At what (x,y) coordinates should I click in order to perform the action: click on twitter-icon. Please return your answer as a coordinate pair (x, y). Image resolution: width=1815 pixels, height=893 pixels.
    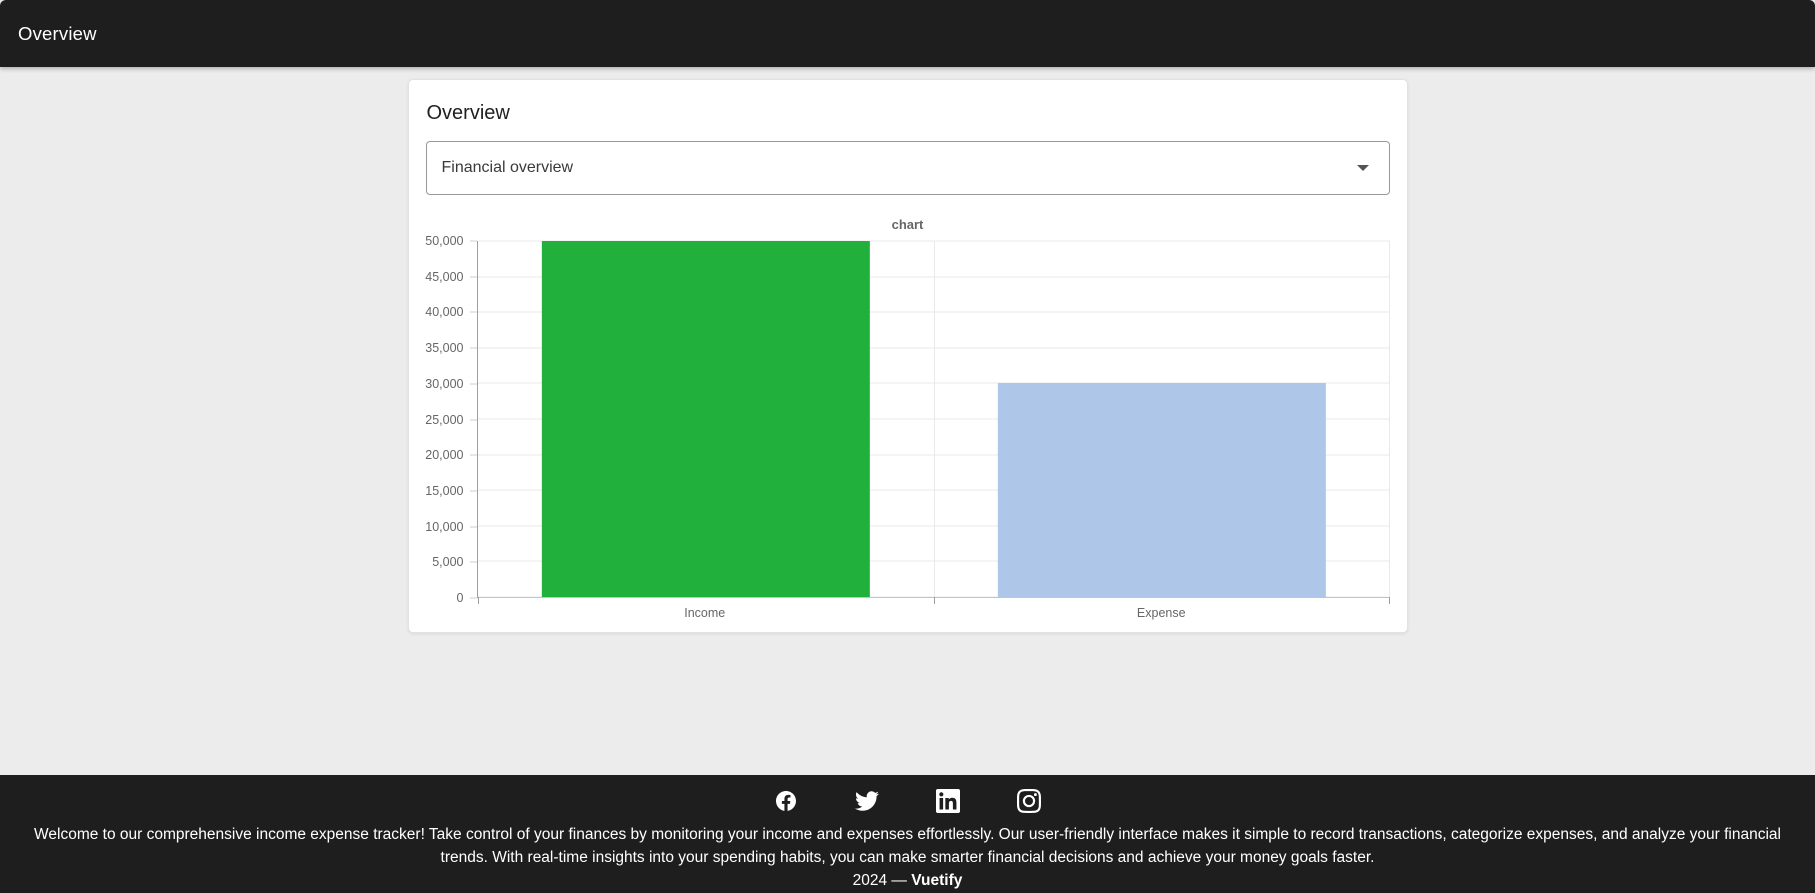
    Looking at the image, I should click on (867, 801).